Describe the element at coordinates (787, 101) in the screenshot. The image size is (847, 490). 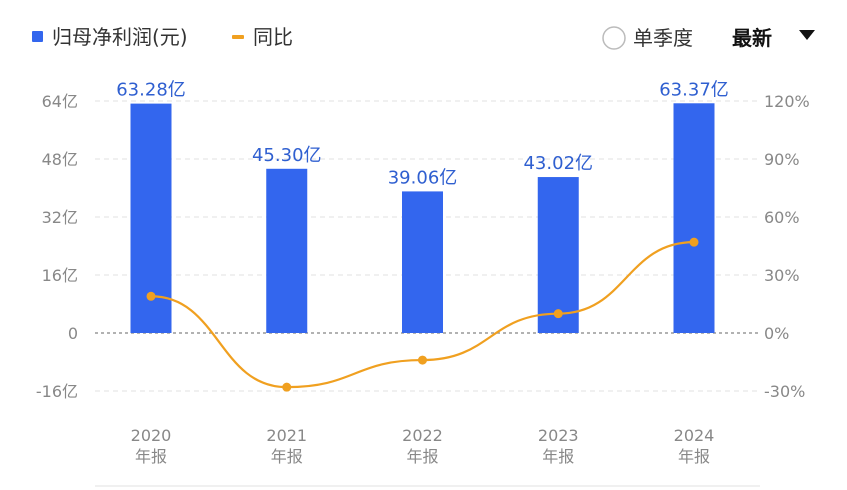
I see `right-axis-tick-label: 120%` at that location.